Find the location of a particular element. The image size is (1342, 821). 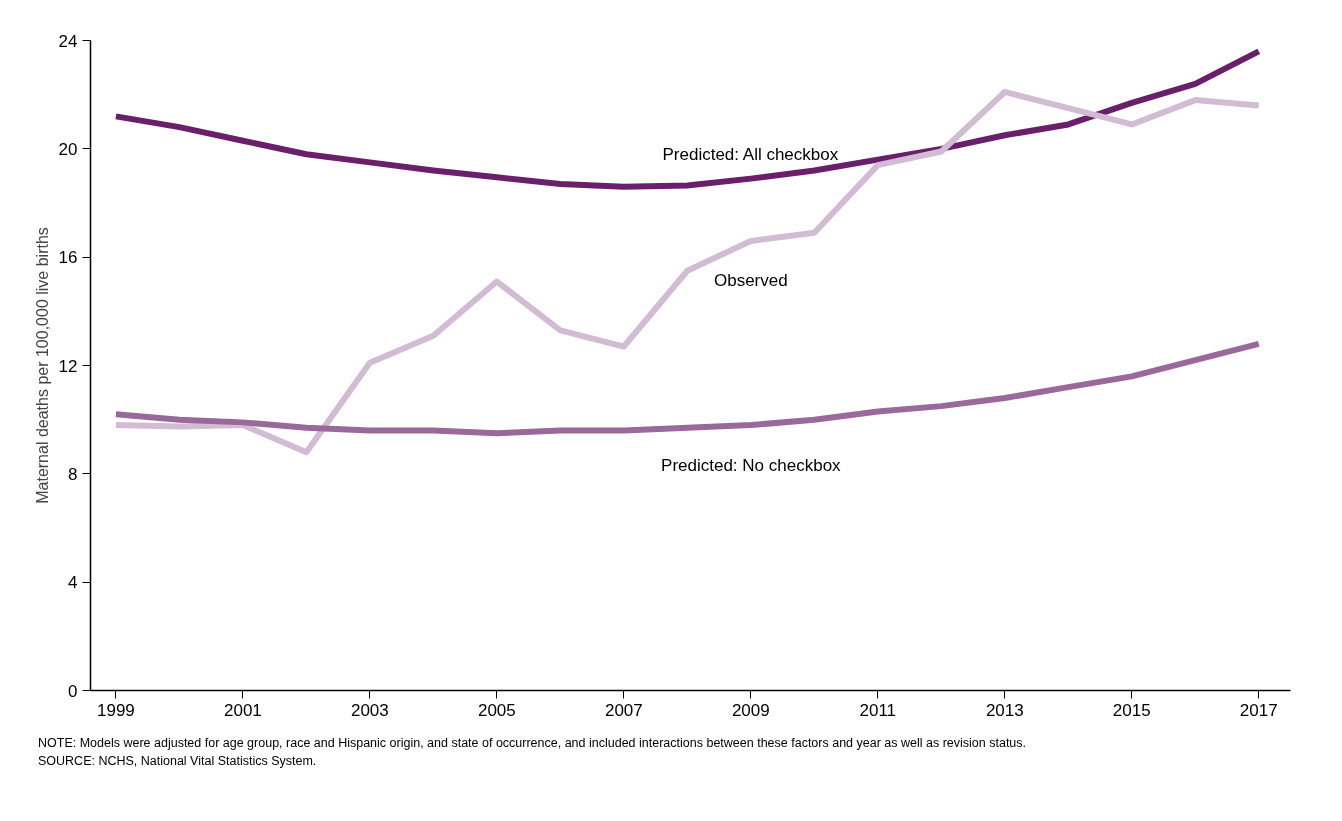

x-tick-label: 2013 is located at coordinates (1004, 710).